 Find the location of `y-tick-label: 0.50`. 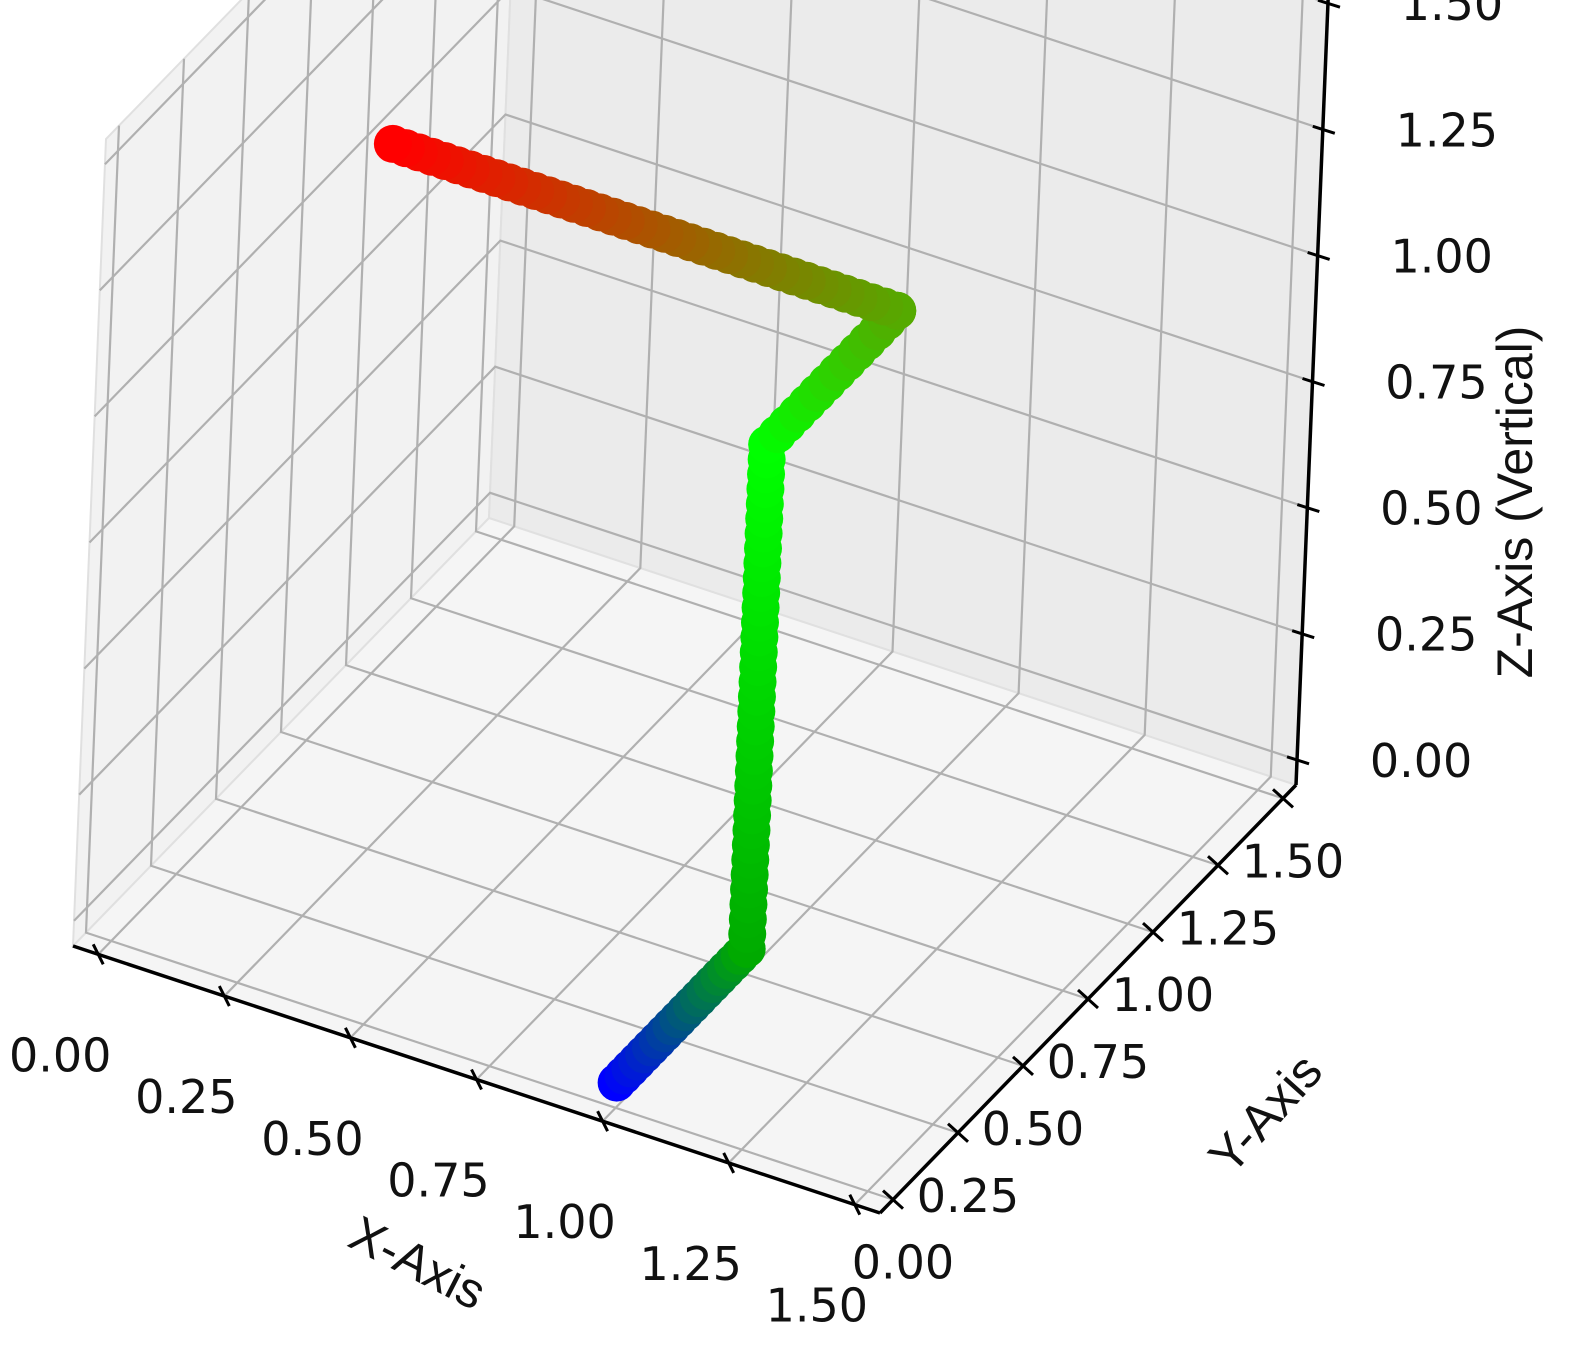

y-tick-label: 0.50 is located at coordinates (1033, 1129).